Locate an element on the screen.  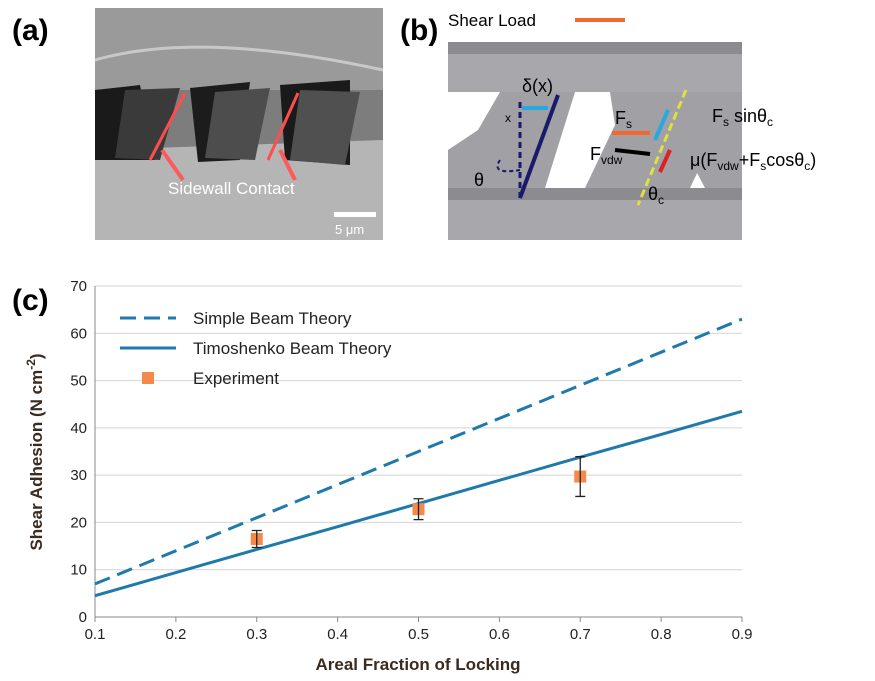
y-tick-label: 0 is located at coordinates (83, 617).